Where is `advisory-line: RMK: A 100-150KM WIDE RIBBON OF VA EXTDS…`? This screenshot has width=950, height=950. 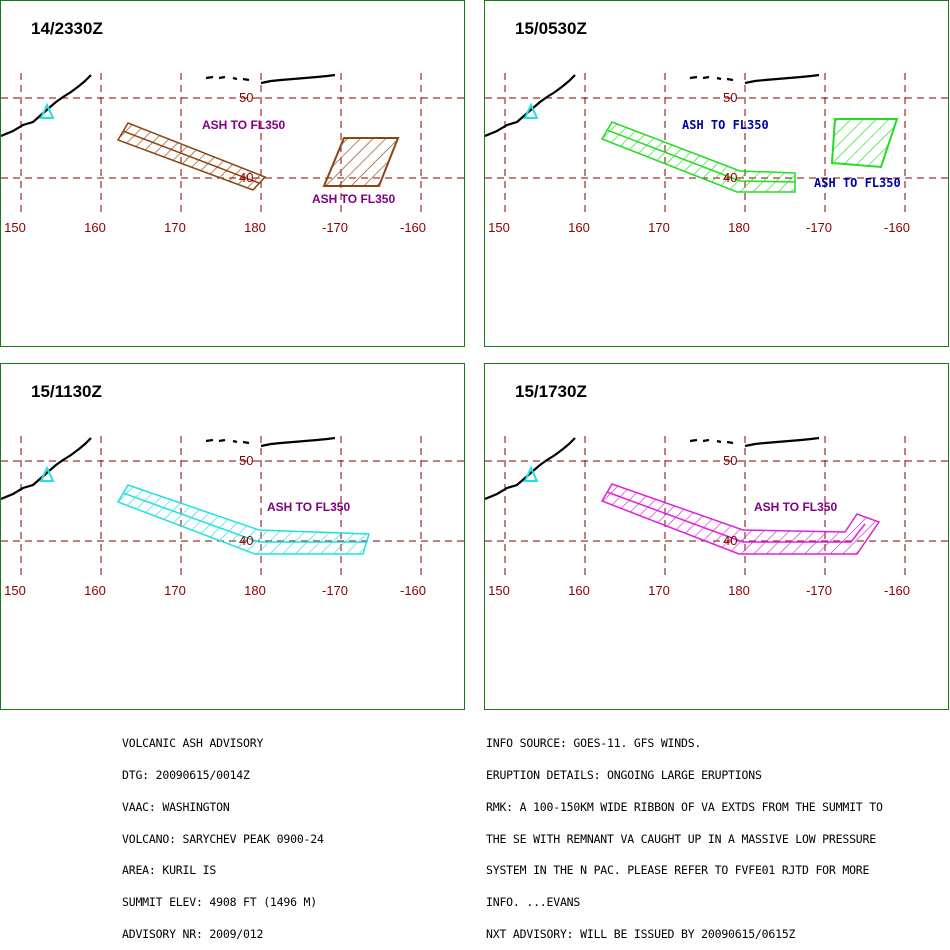 advisory-line: RMK: A 100-150KM WIDE RIBBON OF VA EXTDS… is located at coordinates (684, 806).